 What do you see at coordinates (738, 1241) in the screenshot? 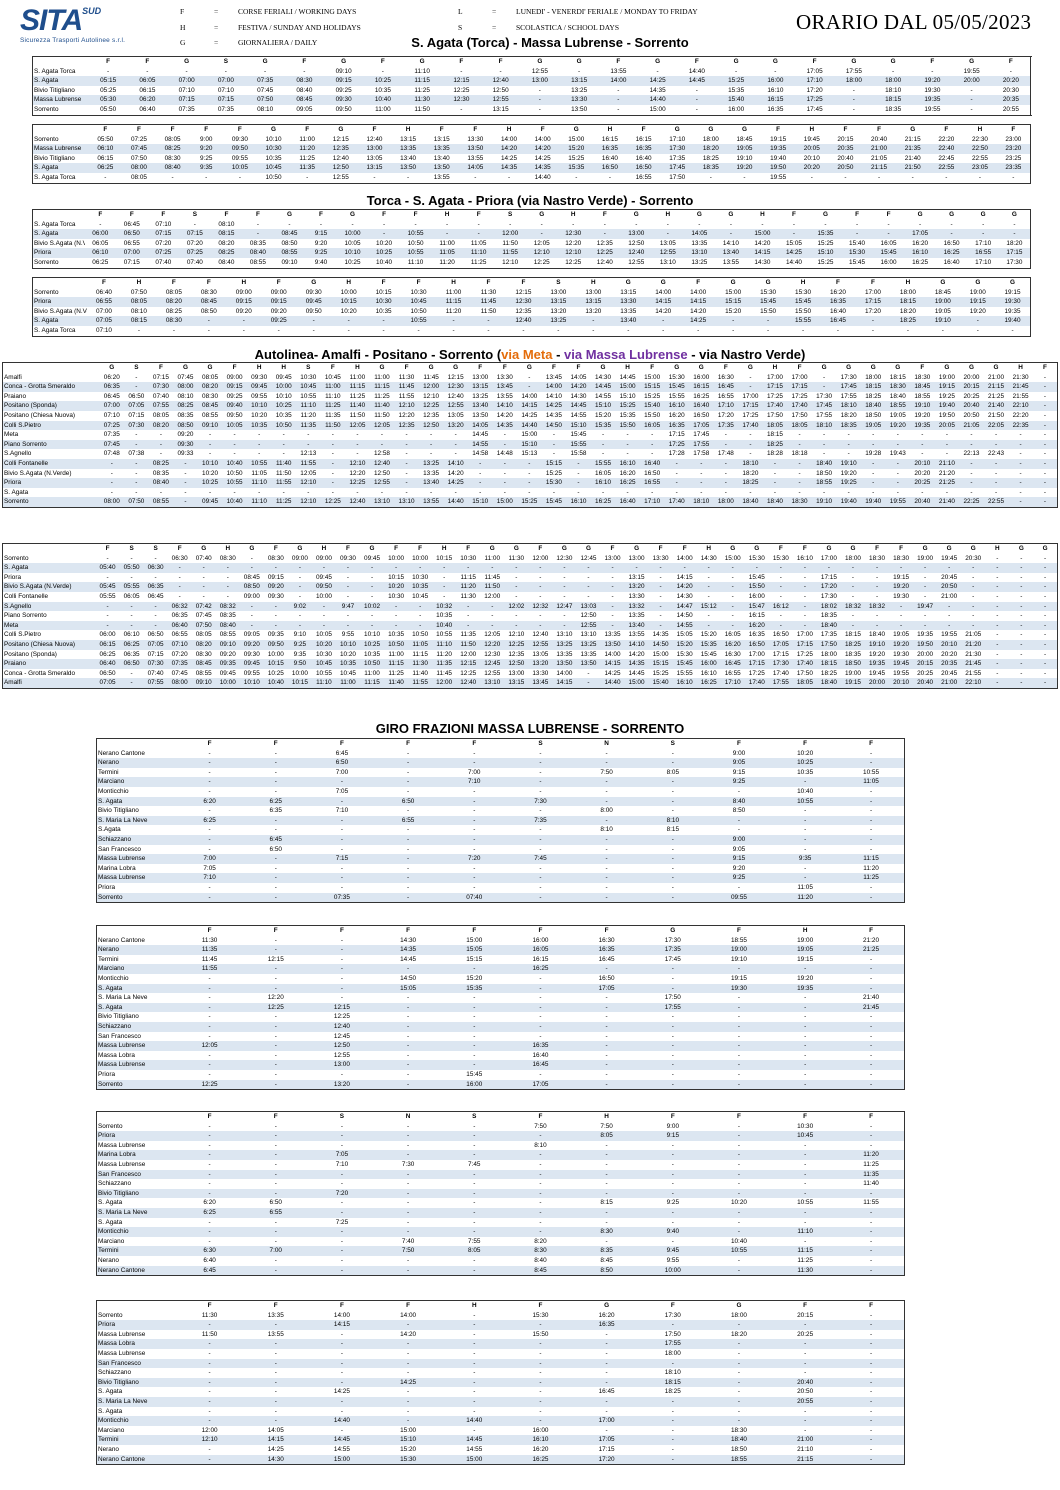
I see `departure-time: 10:40` at bounding box center [738, 1241].